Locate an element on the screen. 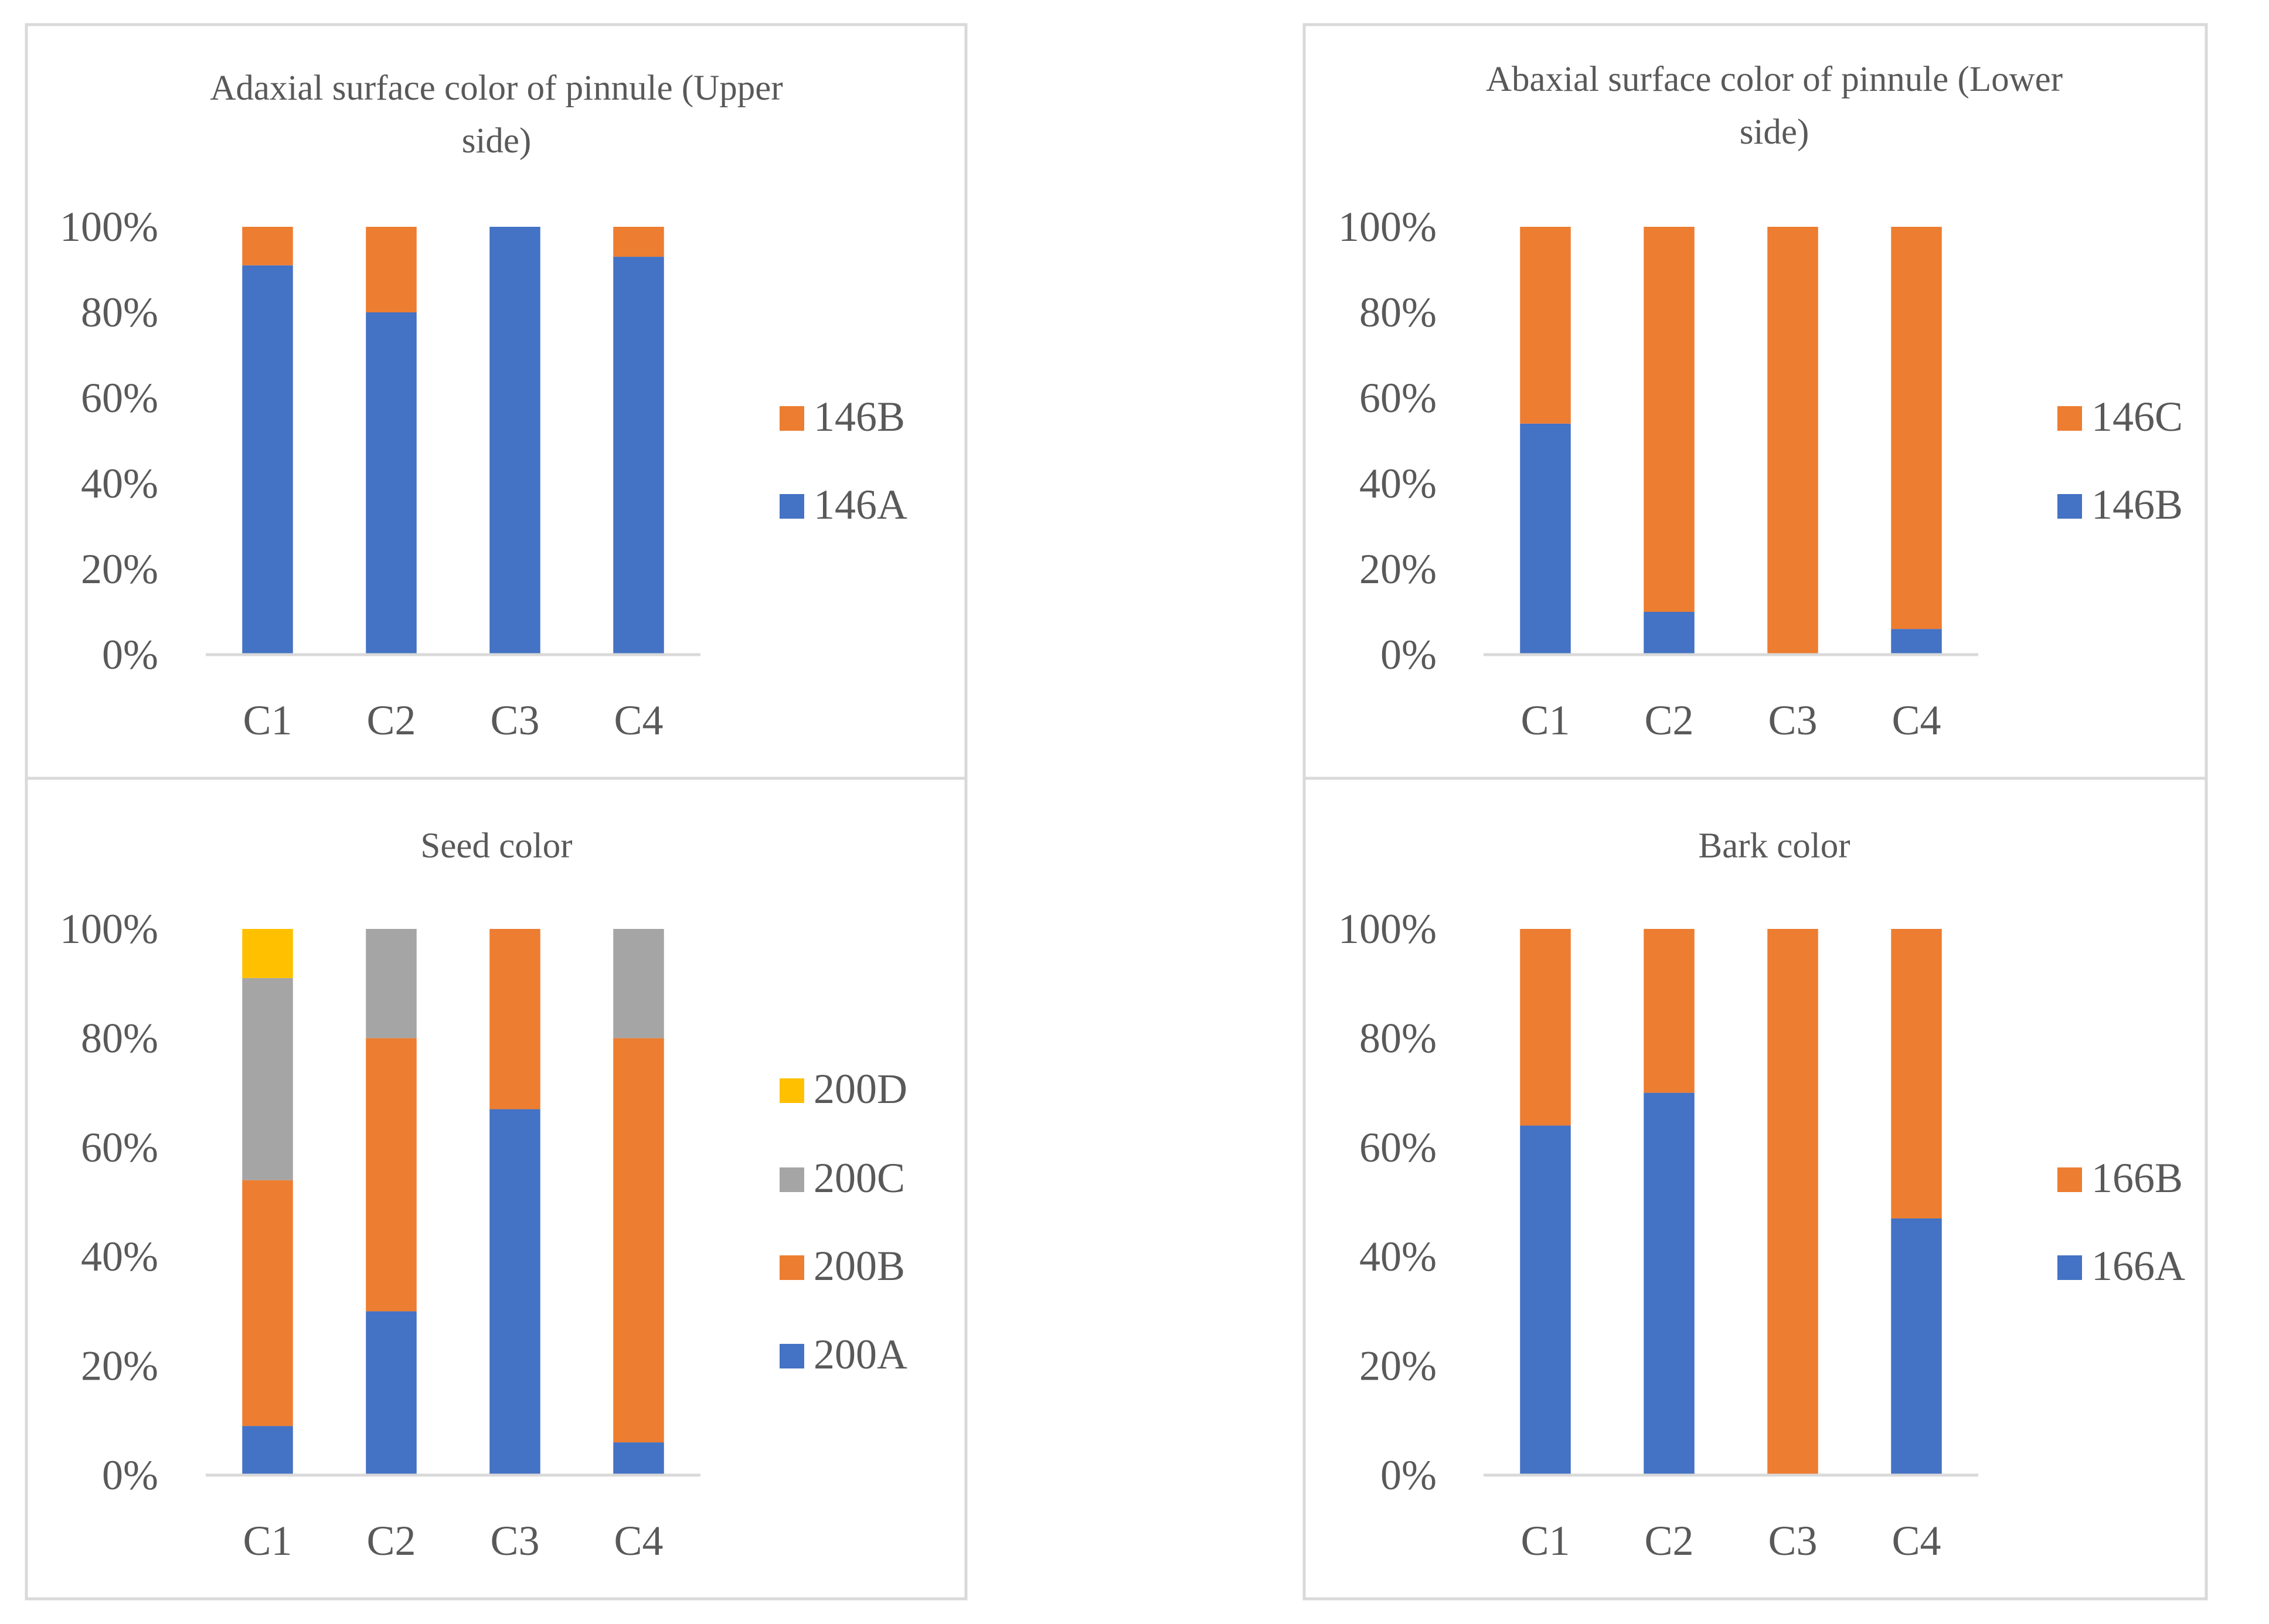 The image size is (2269, 1624). bar-segment-146A-C2 is located at coordinates (391, 483).